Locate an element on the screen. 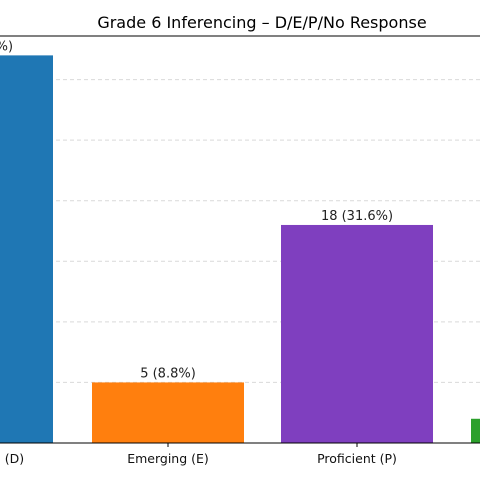  x-tick-label: Proficient (P) is located at coordinates (357, 458).